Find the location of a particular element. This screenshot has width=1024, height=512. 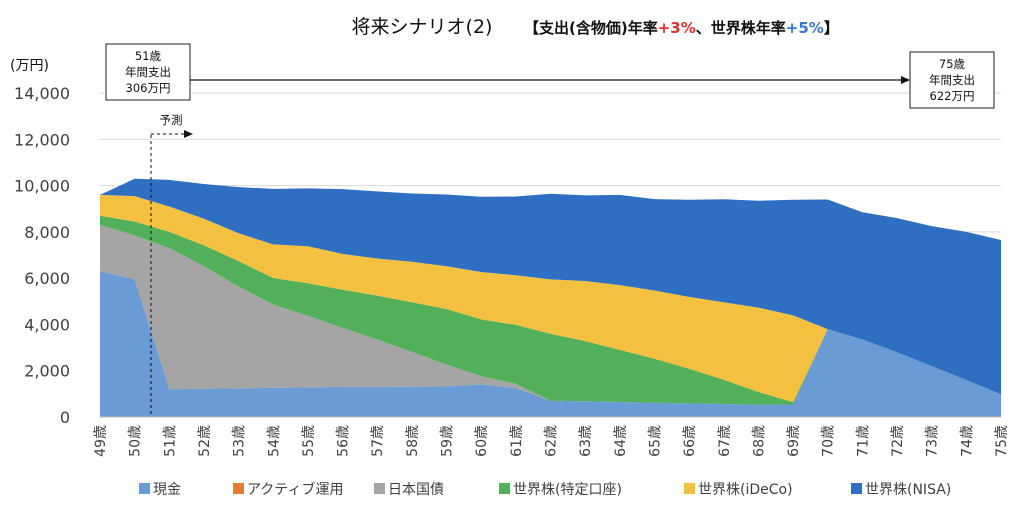

x-tick-label: 63歳 is located at coordinates (586, 441).